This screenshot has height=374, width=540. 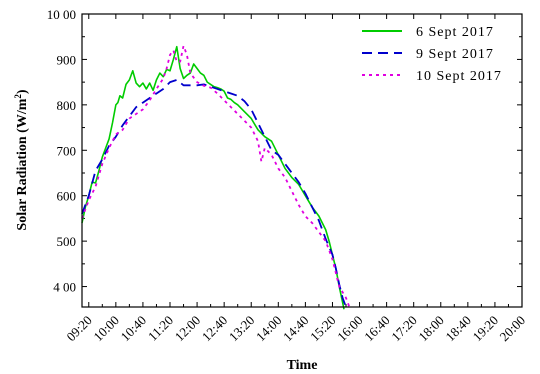 What do you see at coordinates (513, 329) in the screenshot?
I see `x-tick-label: 20:00` at bounding box center [513, 329].